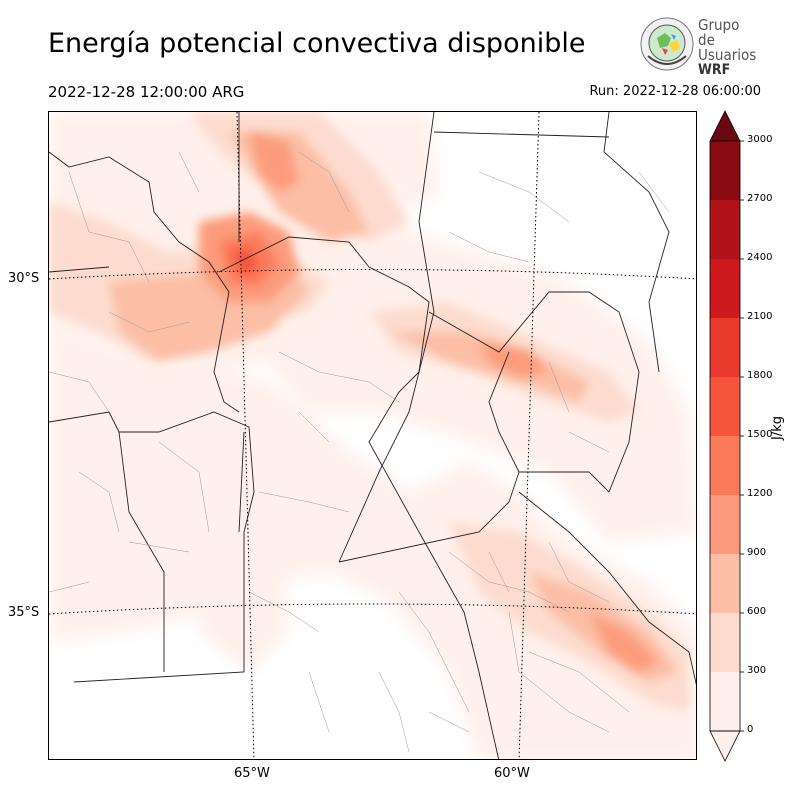 This screenshot has width=800, height=800. I want to click on colorbar-tick-label: 1800, so click(760, 375).